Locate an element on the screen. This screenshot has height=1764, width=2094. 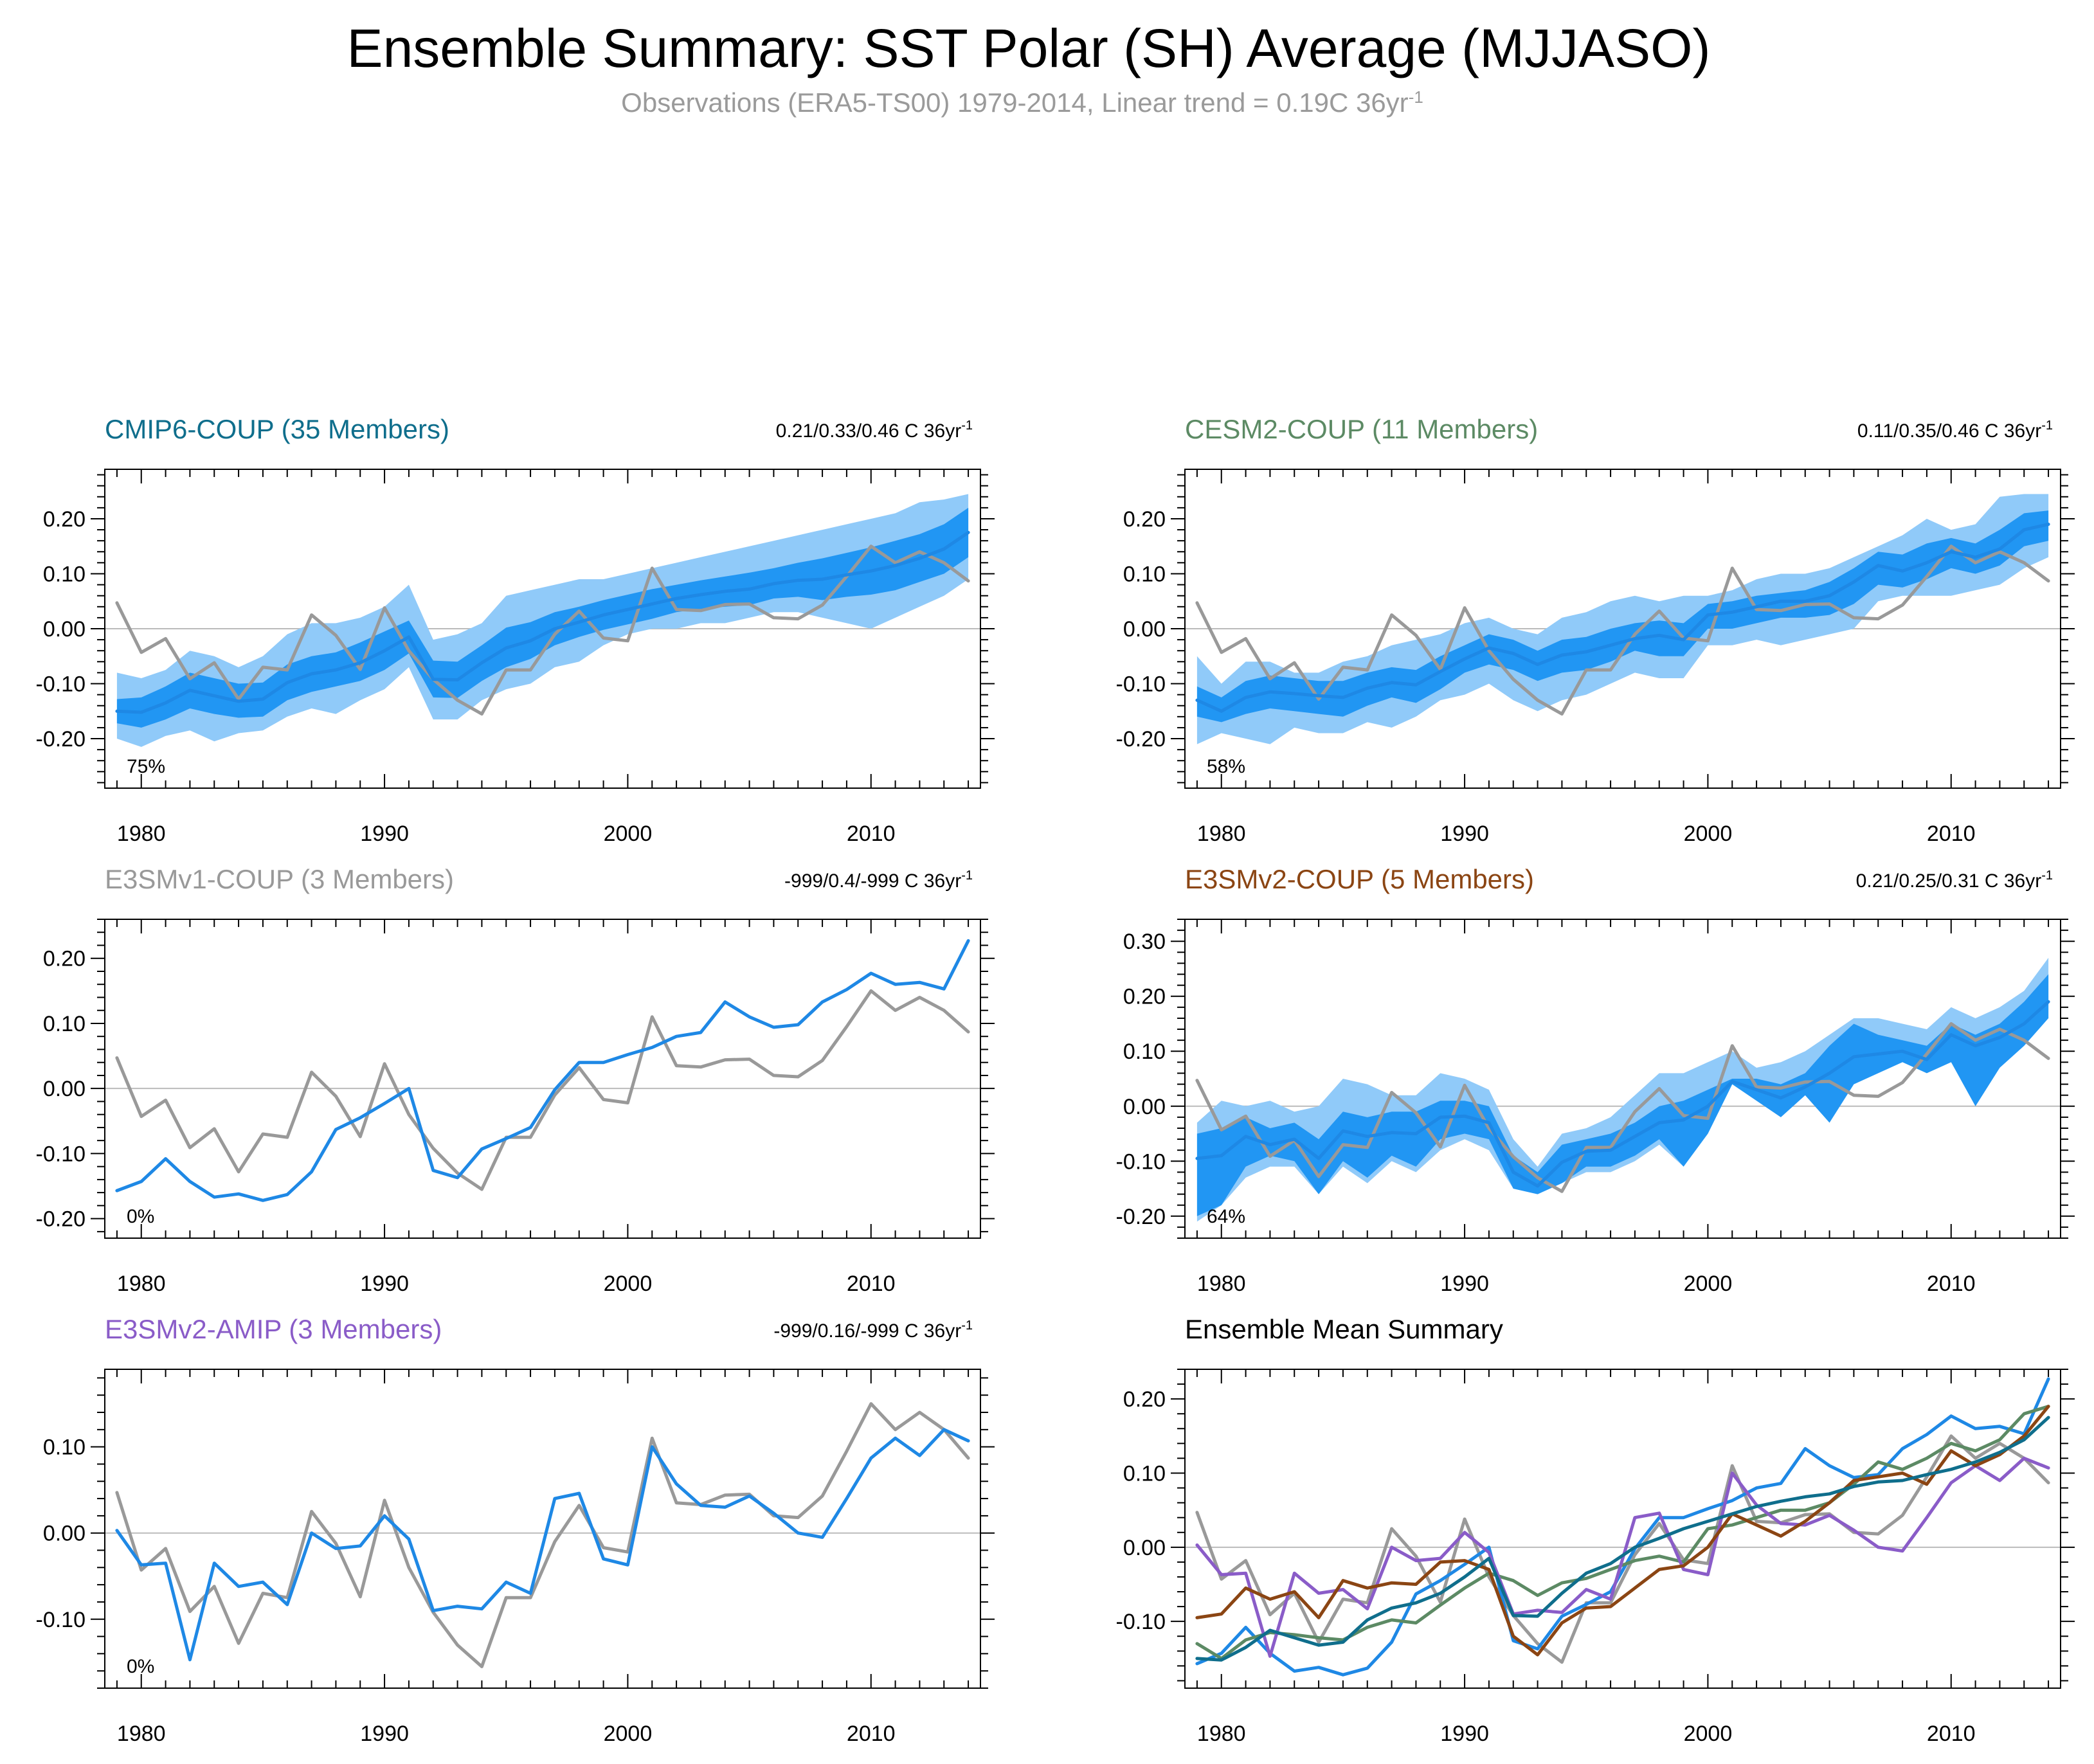
panel-title: E3SMv2-COUP (5 Members) is located at coordinates (1359, 879).